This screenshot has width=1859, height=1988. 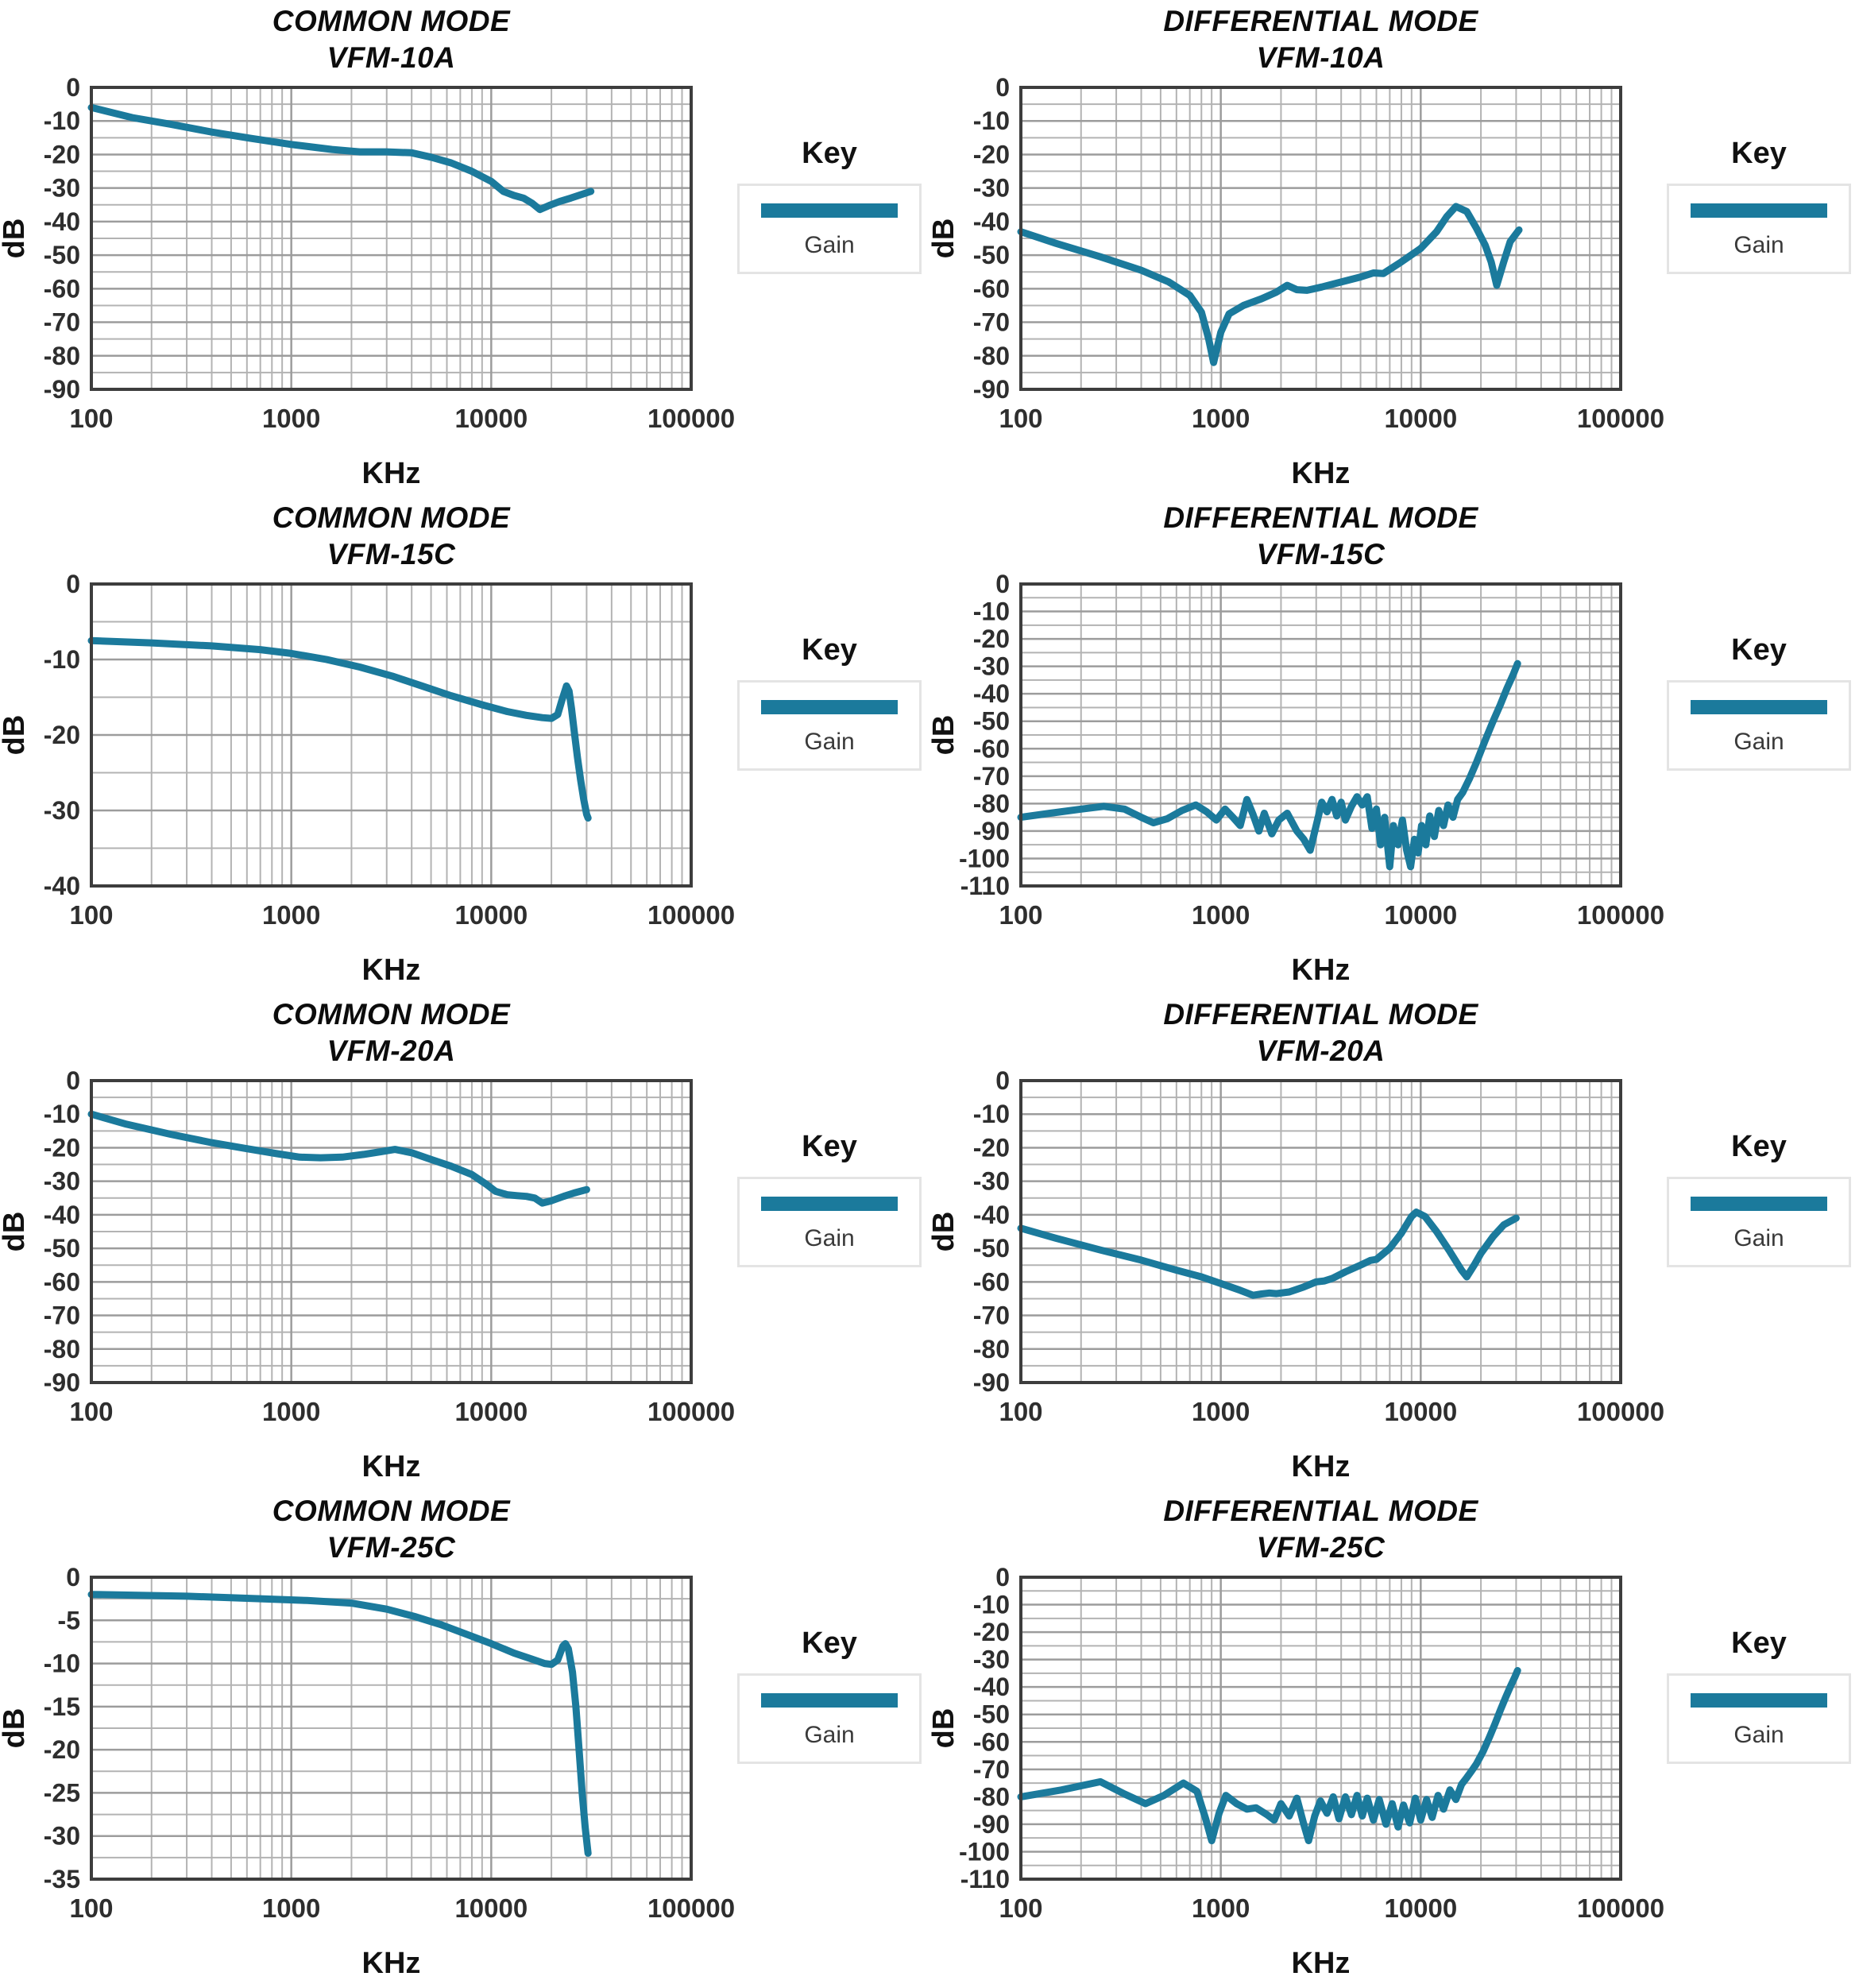 I want to click on y-tick-label: -60, so click(x=991, y=1741).